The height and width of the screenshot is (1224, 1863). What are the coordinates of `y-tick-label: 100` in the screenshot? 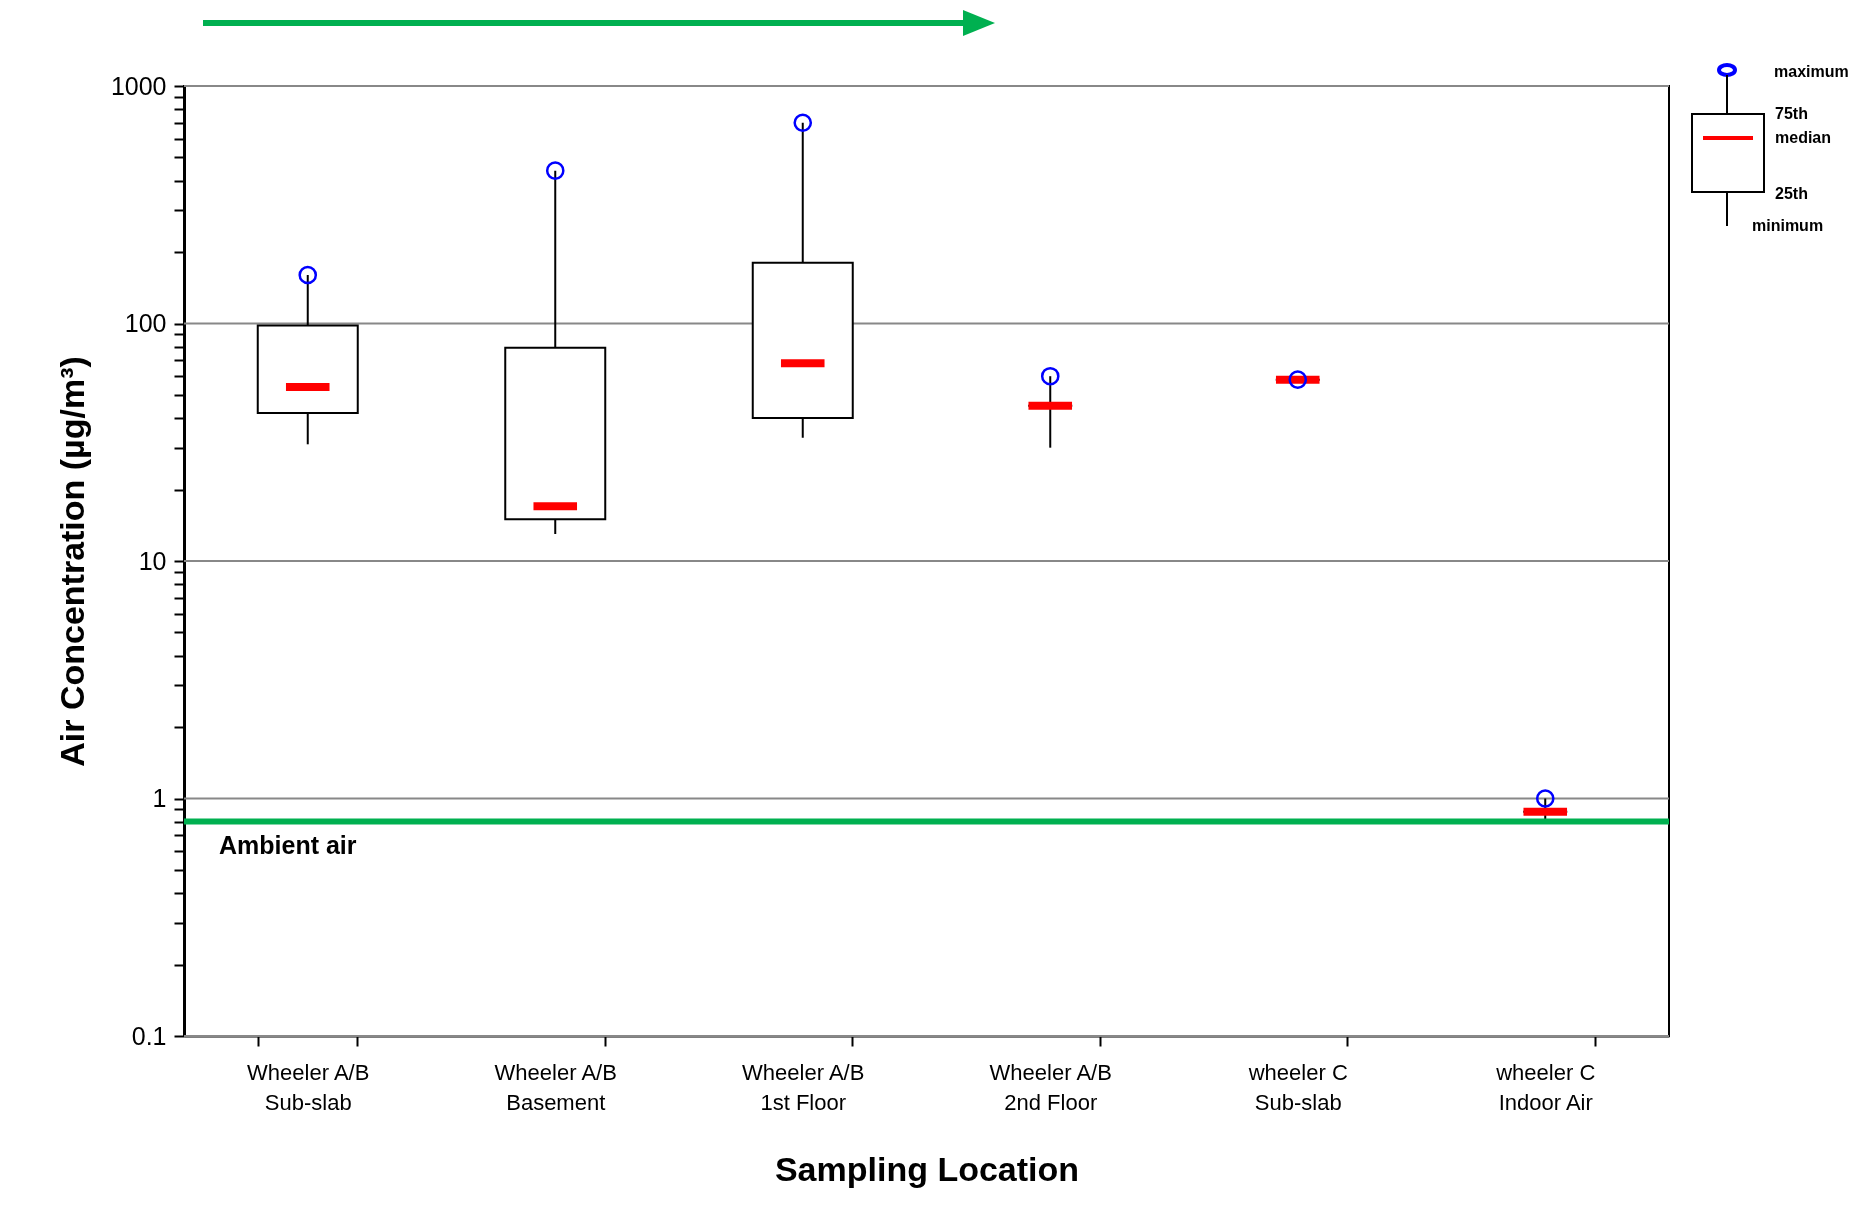 It's located at (145, 323).